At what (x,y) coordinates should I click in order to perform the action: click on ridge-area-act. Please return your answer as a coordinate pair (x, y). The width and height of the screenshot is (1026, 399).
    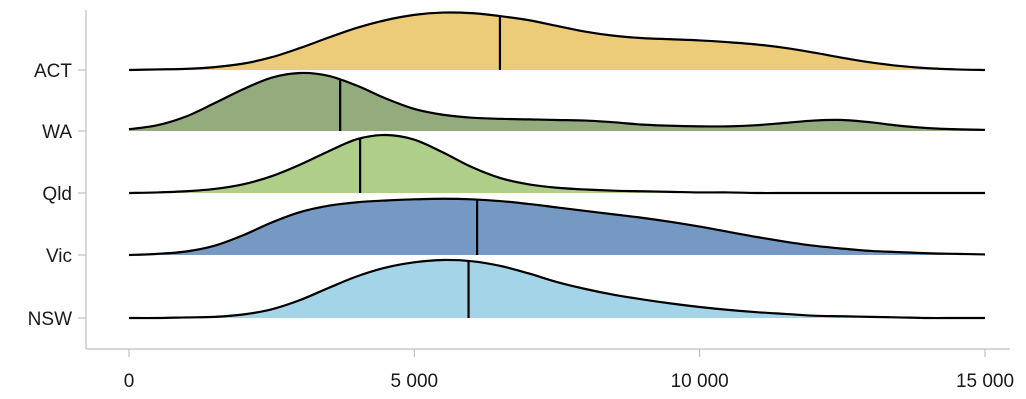
    Looking at the image, I should click on (557, 41).